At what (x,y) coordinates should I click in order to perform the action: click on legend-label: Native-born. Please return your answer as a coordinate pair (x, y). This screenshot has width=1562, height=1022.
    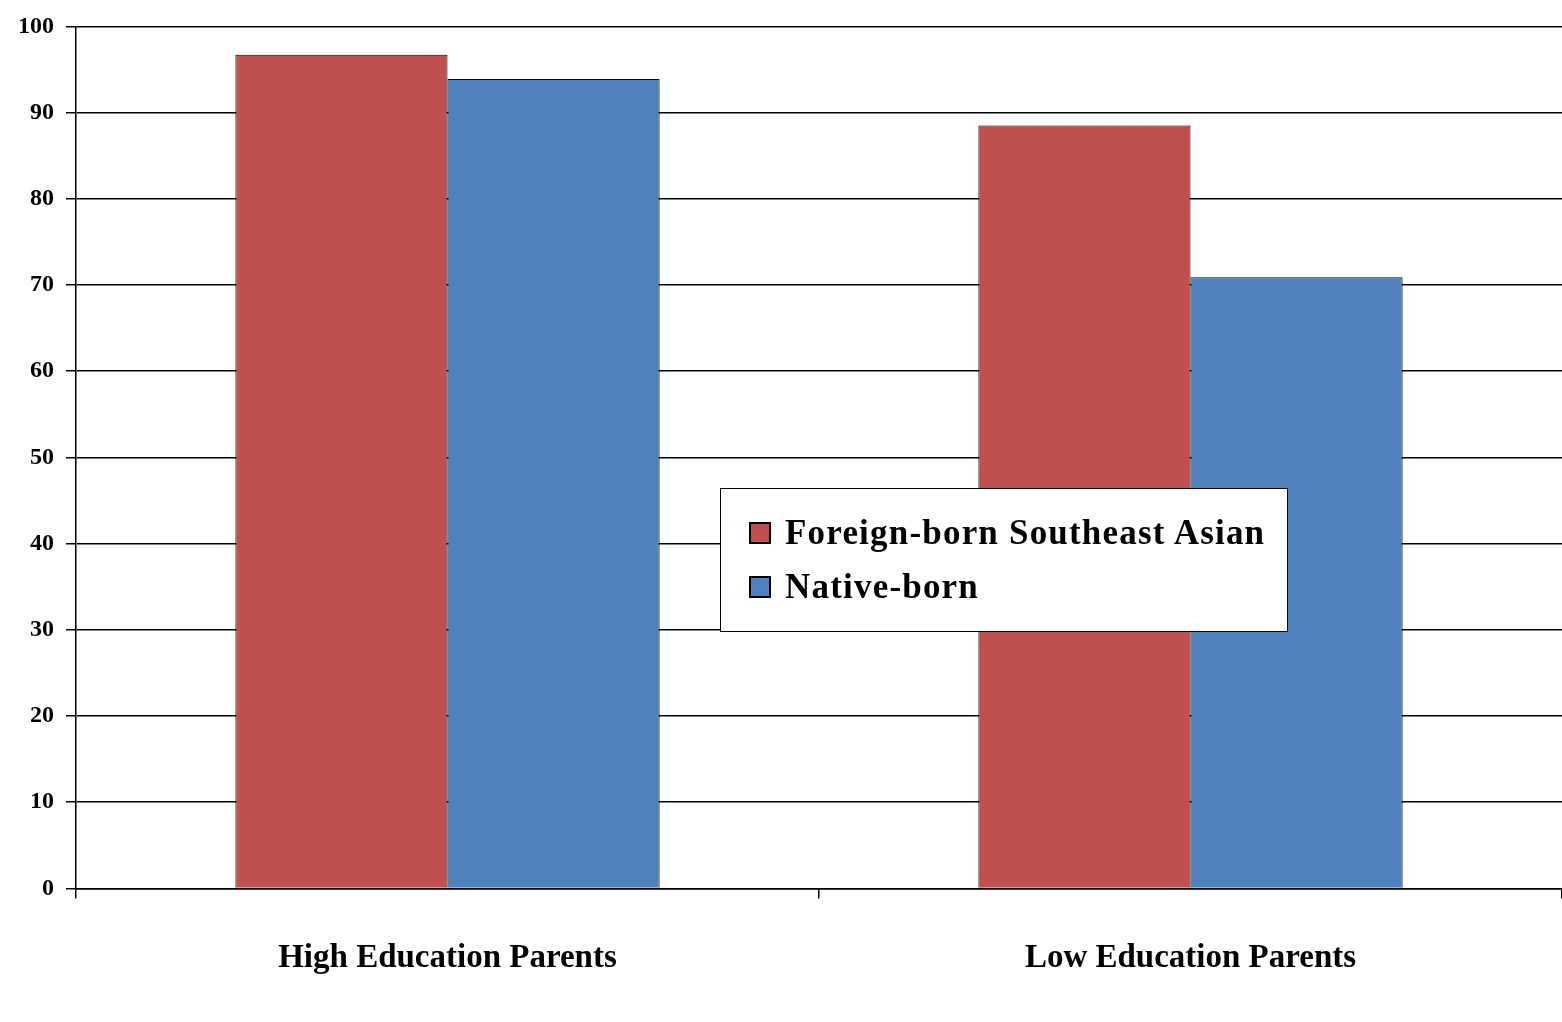
    Looking at the image, I should click on (882, 587).